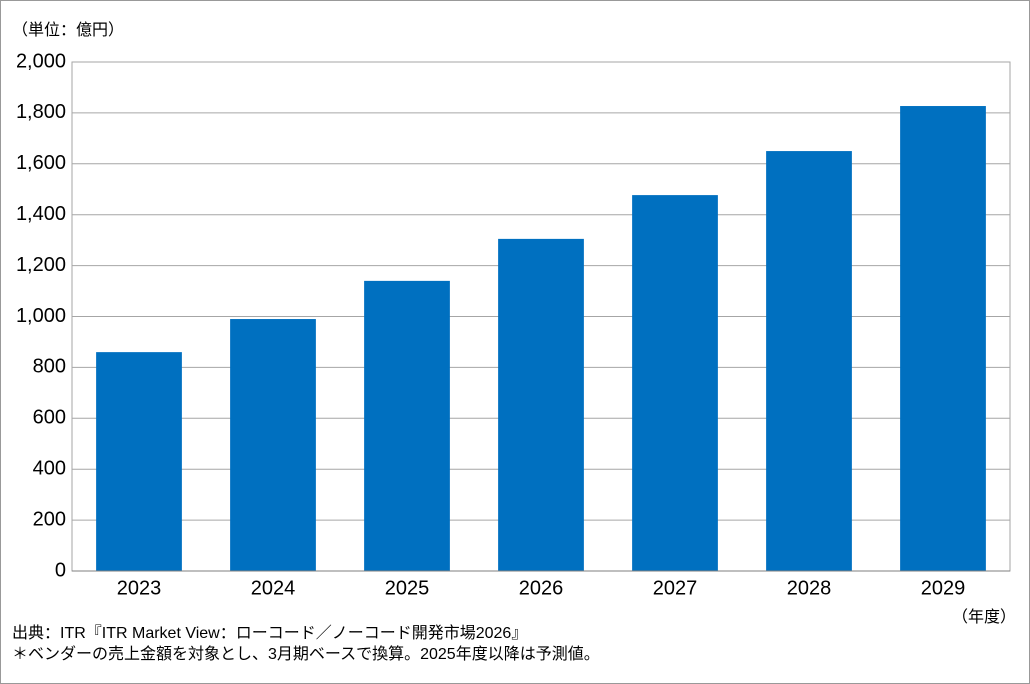  What do you see at coordinates (41, 112) in the screenshot?
I see `y-tick-label: 1,800` at bounding box center [41, 112].